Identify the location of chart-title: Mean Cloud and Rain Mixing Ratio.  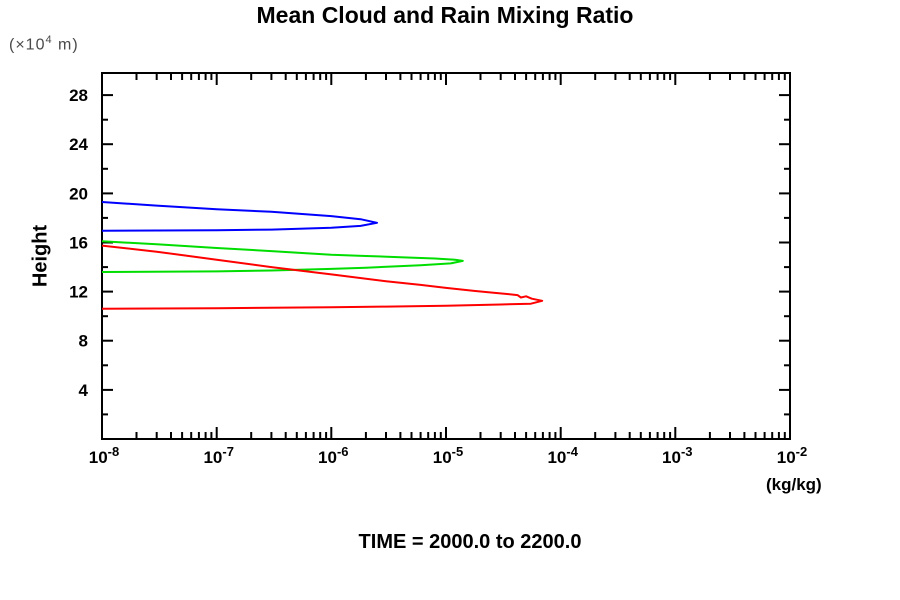
(445, 15).